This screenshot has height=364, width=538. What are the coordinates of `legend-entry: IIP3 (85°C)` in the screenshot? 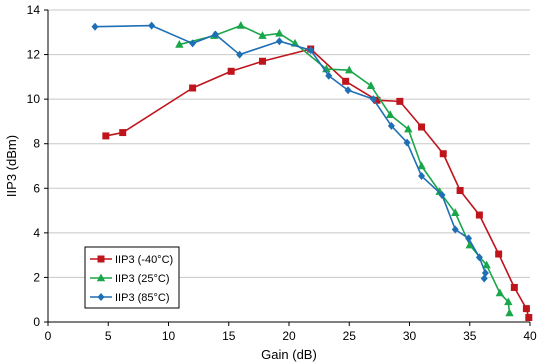 It's located at (130, 298).